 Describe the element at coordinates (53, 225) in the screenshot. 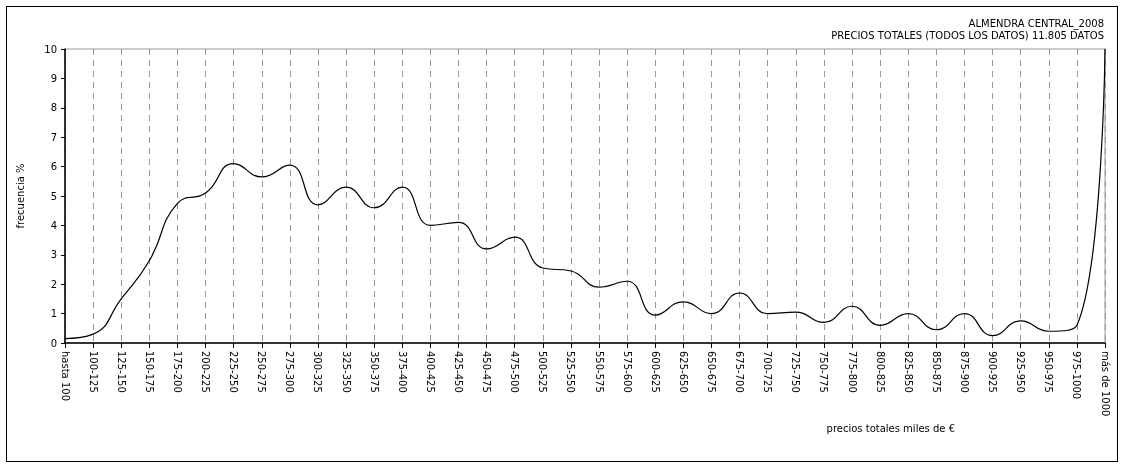

I see `y-tick-label: 4` at that location.